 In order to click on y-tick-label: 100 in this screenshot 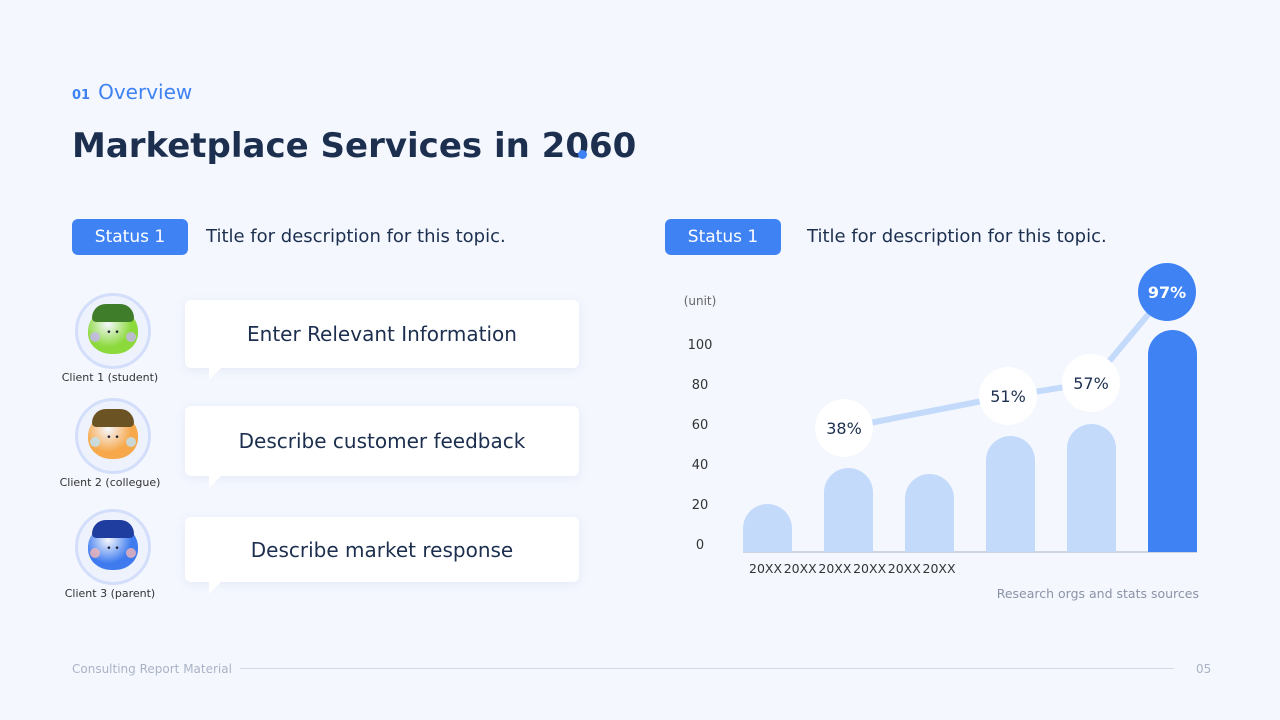, I will do `click(700, 345)`.